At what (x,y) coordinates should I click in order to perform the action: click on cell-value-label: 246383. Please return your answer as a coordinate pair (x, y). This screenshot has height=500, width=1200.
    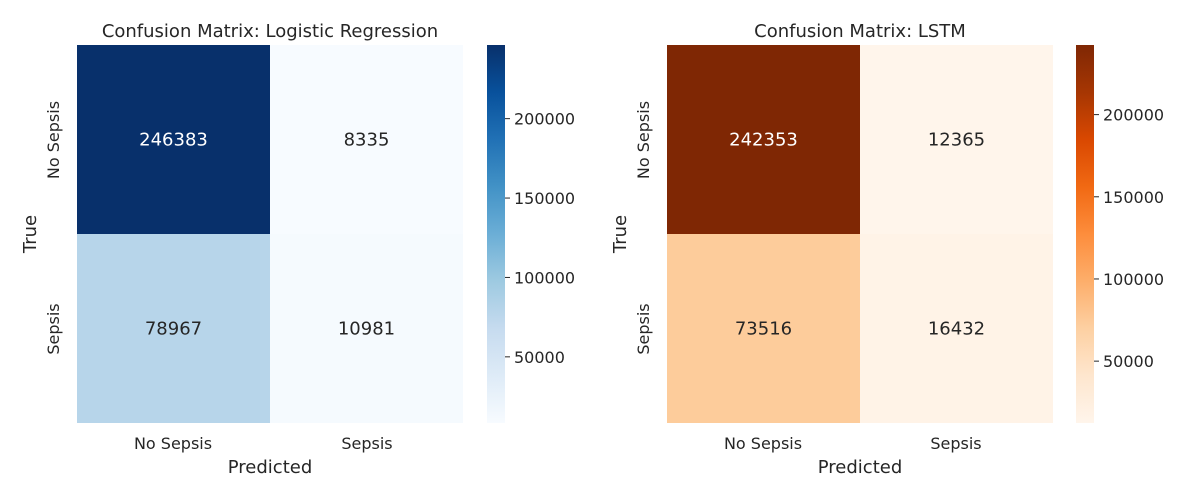
    Looking at the image, I should click on (173, 140).